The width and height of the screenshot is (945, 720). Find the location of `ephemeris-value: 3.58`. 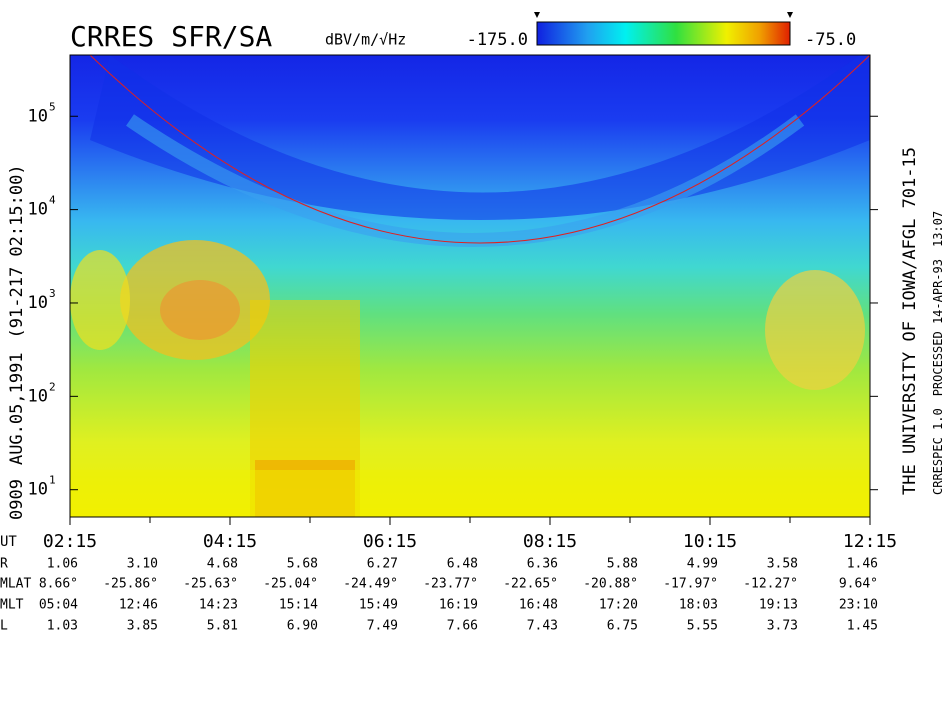

ephemeris-value: 3.58 is located at coordinates (782, 564).